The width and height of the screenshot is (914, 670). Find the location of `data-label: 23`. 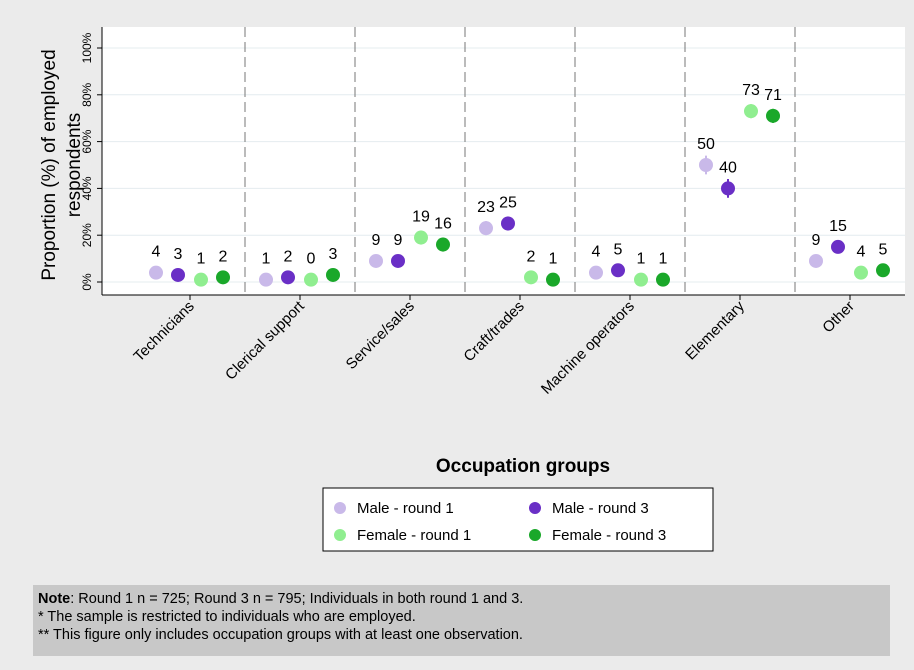

data-label: 23 is located at coordinates (486, 207).